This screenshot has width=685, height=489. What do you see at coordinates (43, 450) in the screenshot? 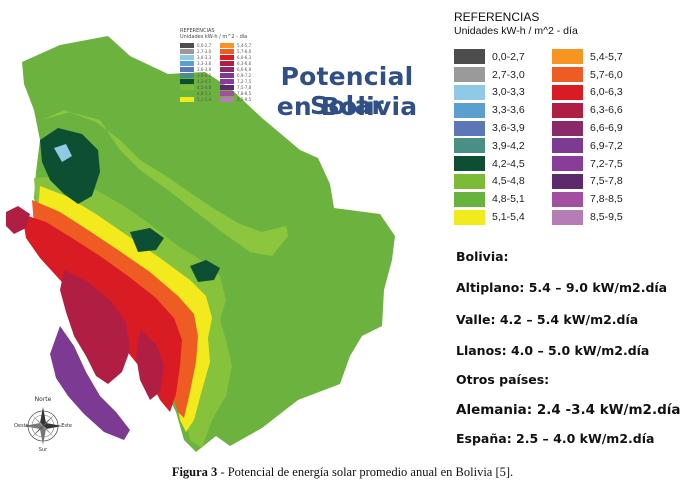
I see `compass-south-label: Sur` at bounding box center [43, 450].